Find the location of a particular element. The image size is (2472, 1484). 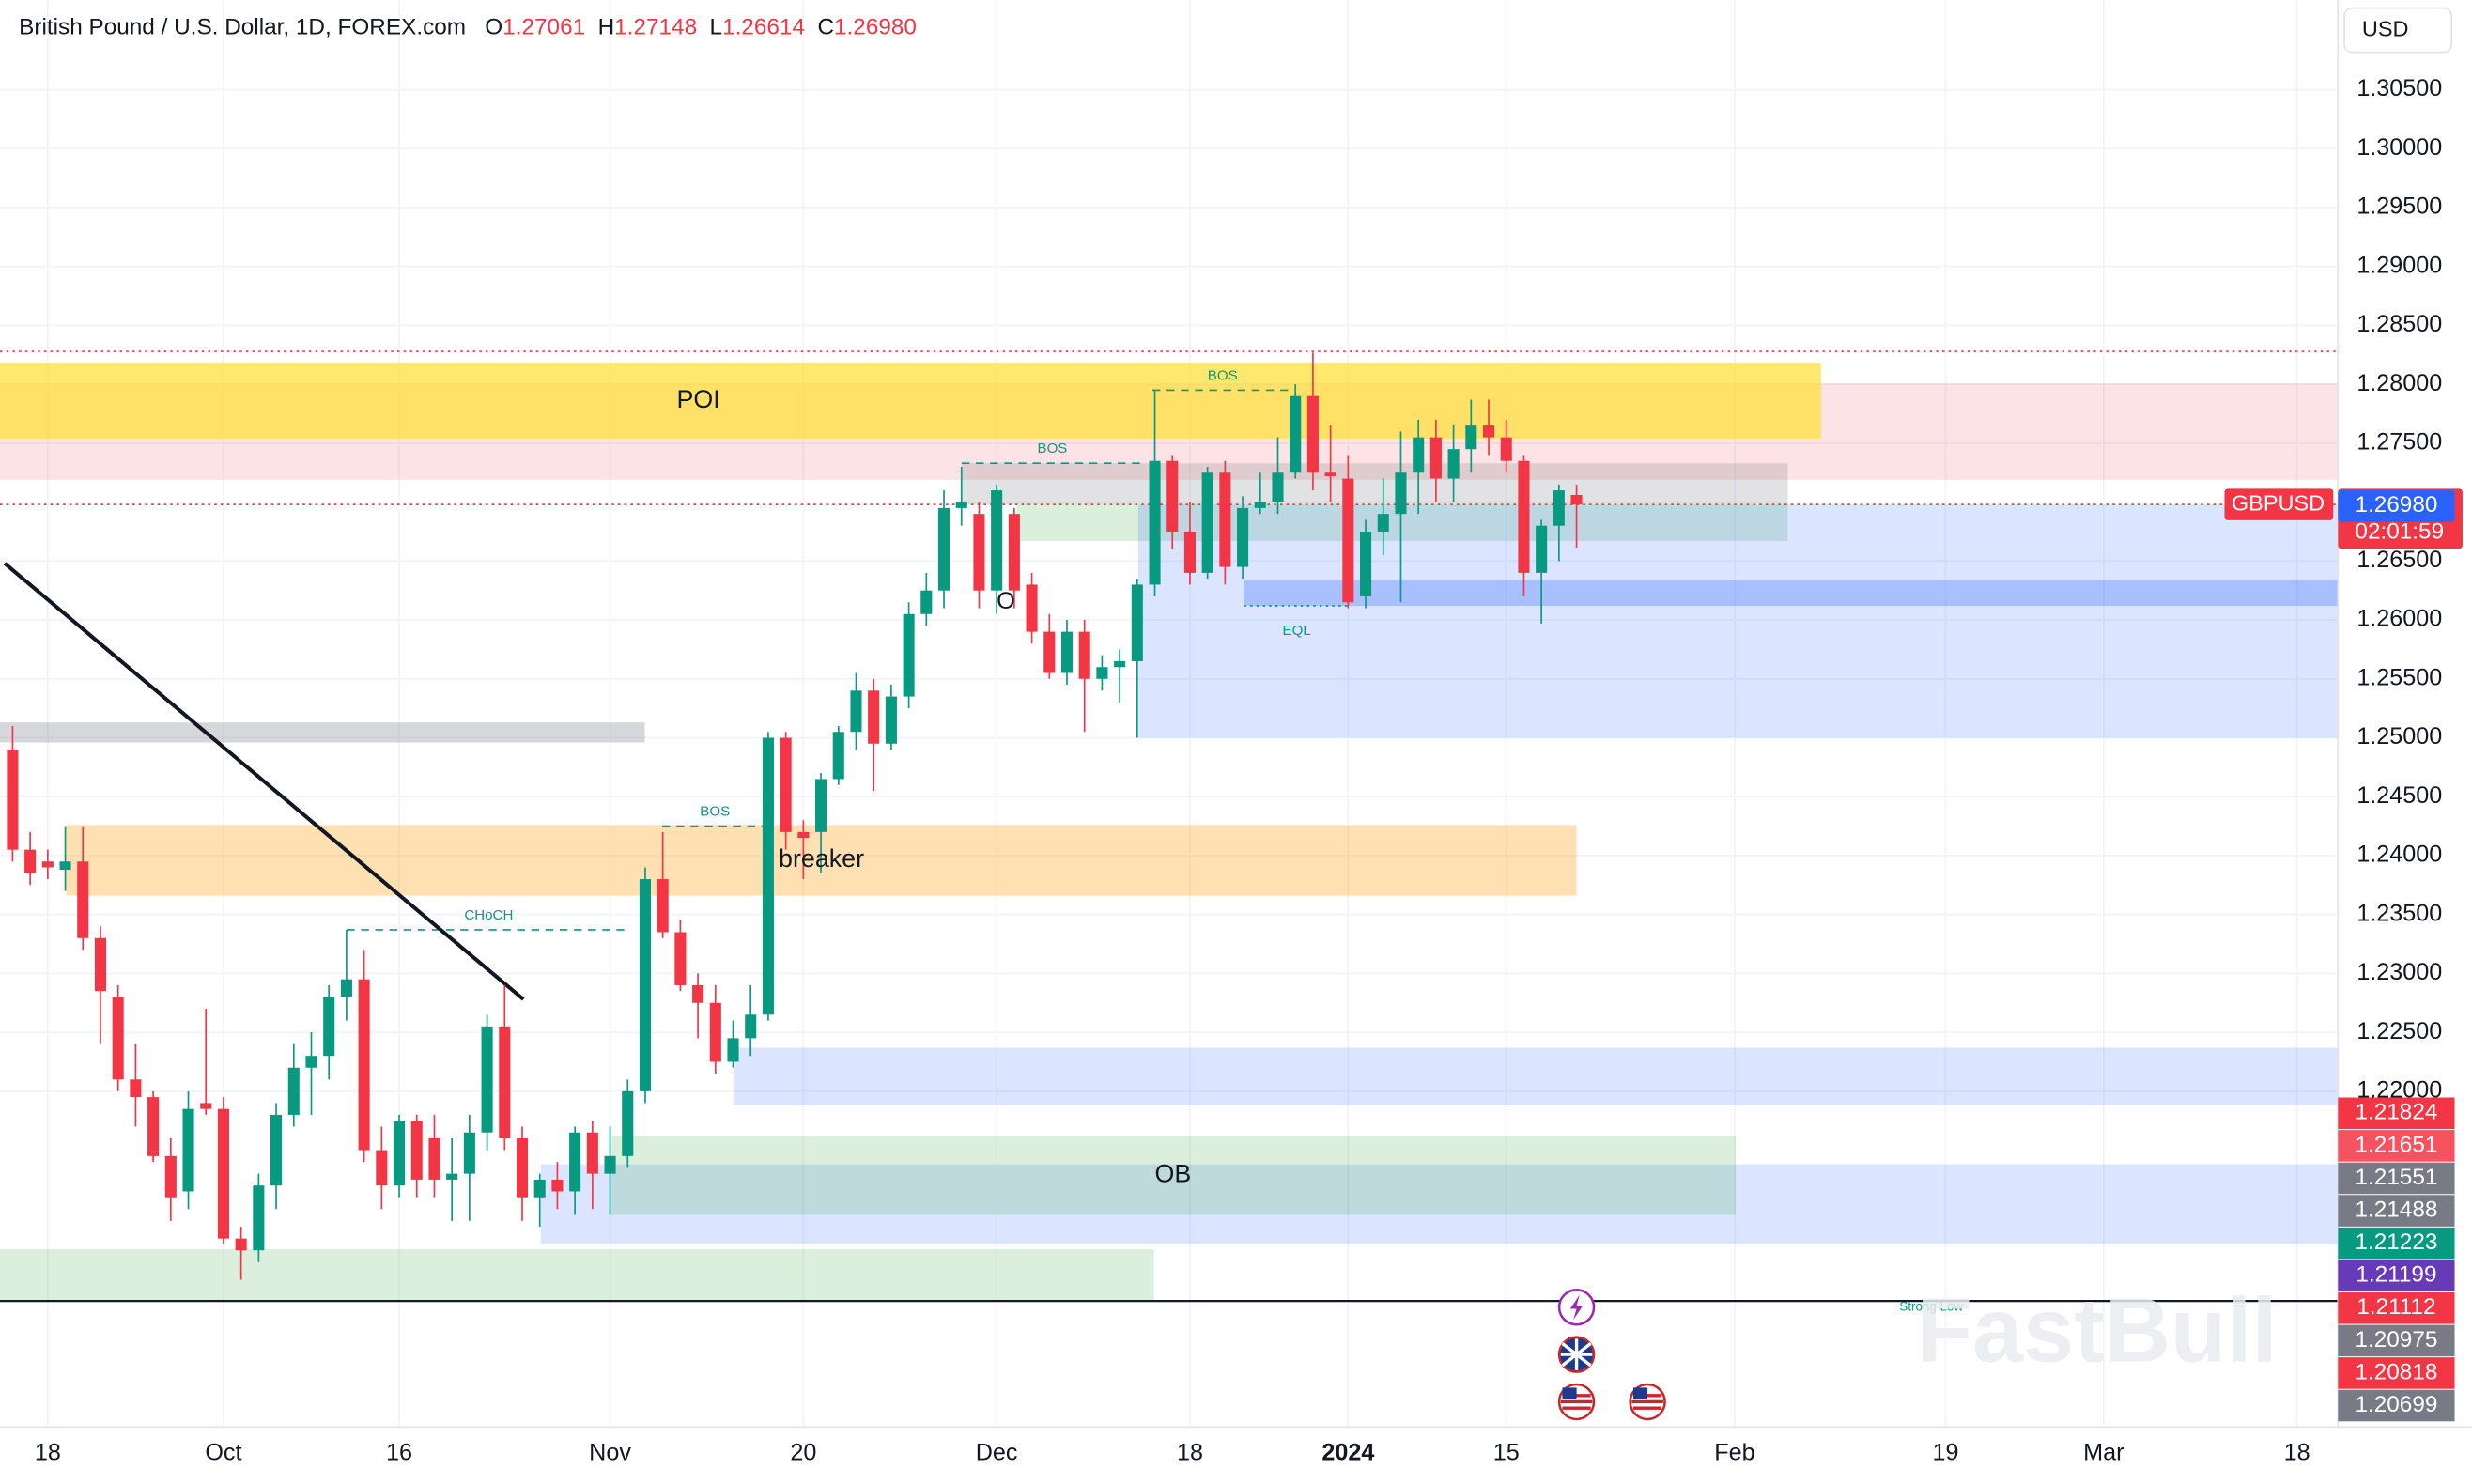

zone-label: breaker is located at coordinates (821, 858).